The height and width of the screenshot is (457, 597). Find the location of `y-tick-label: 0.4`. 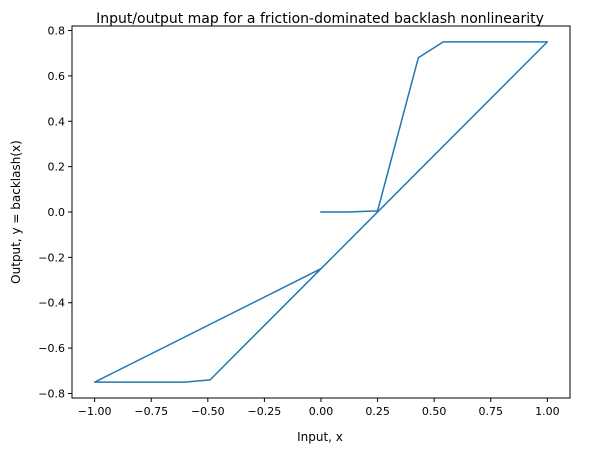

y-tick-label: 0.4 is located at coordinates (57, 121).